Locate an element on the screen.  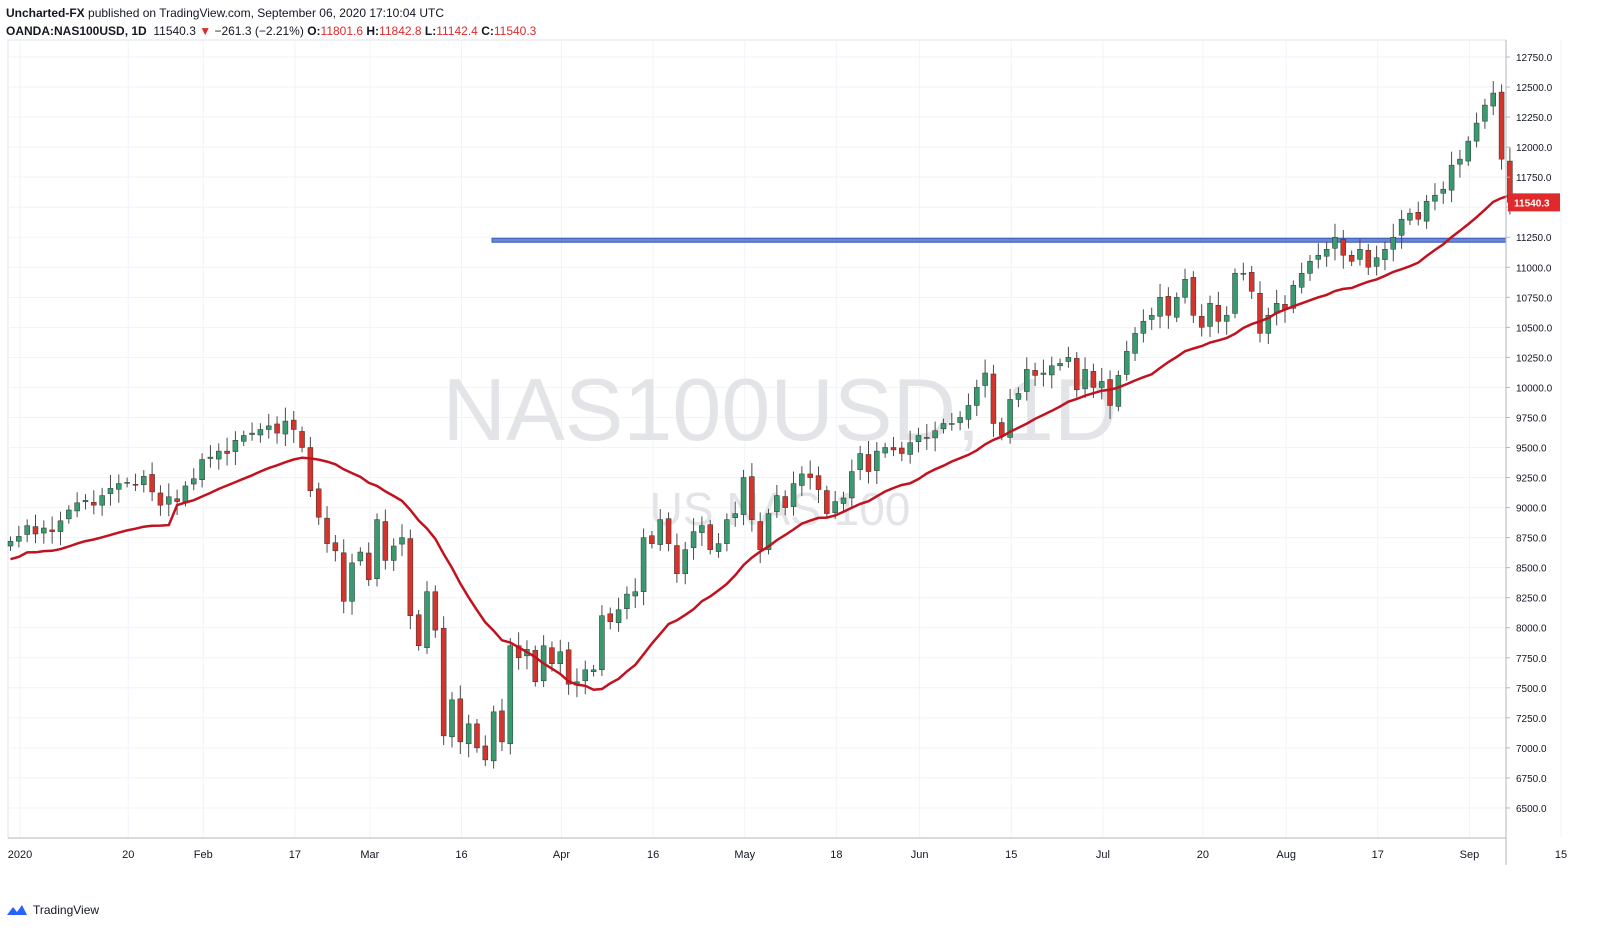
open-label: O: is located at coordinates (314, 31).